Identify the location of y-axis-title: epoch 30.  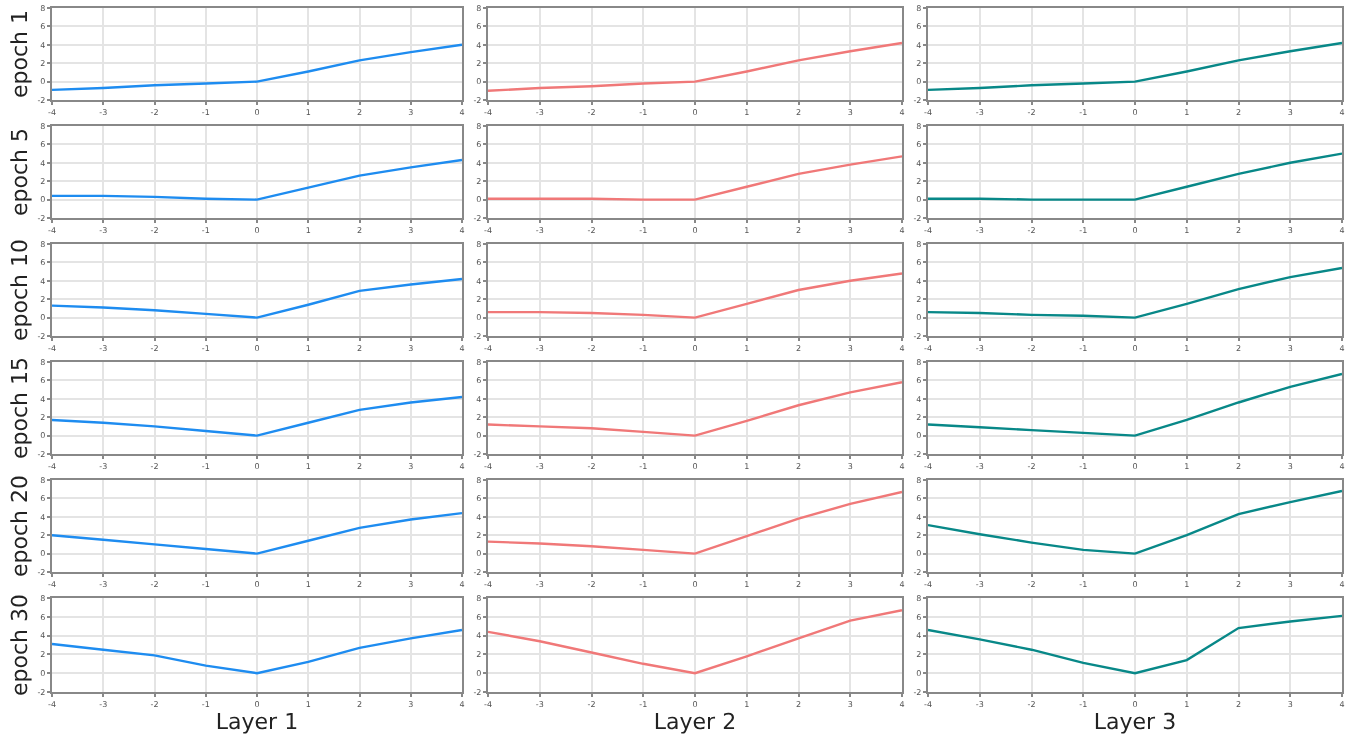
(19, 645).